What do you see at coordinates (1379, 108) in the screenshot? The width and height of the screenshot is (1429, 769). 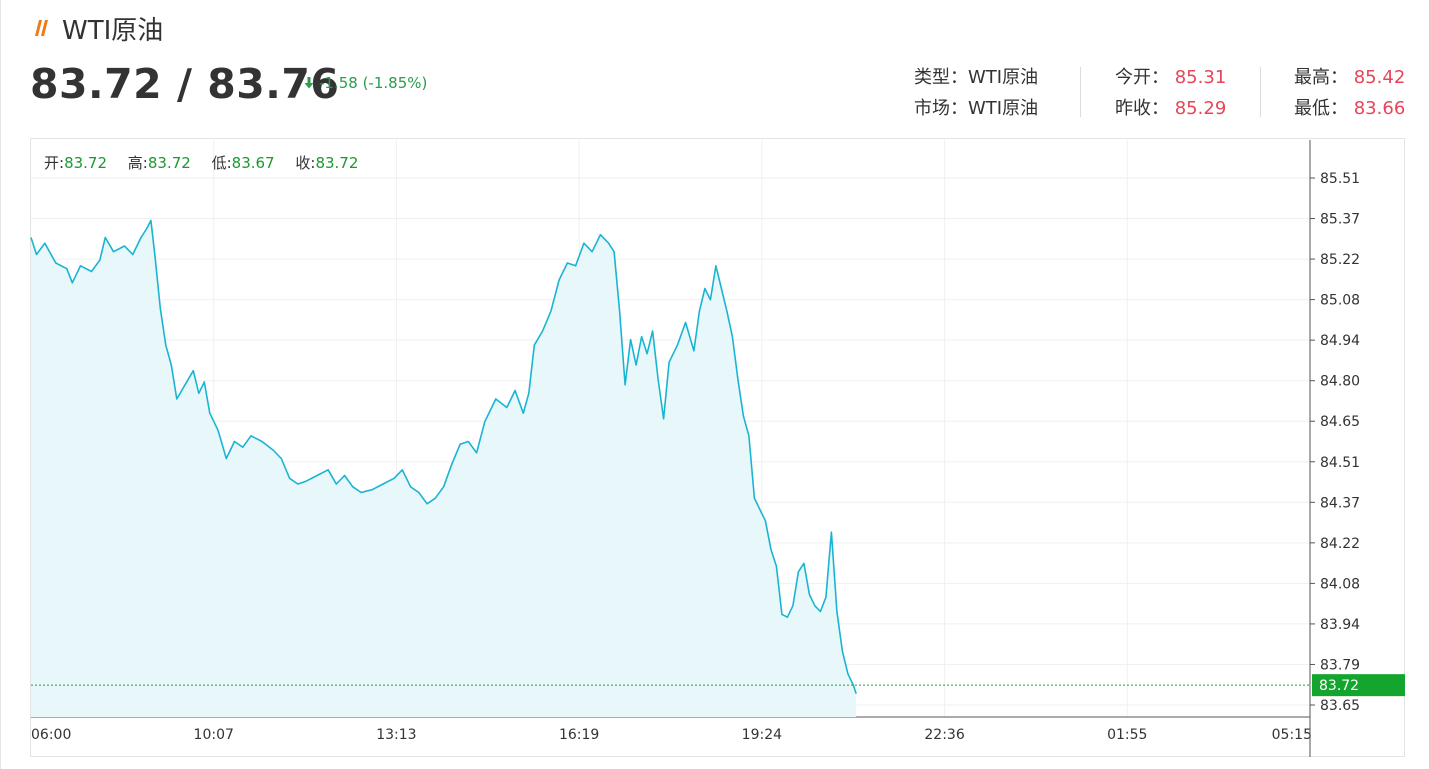 I see `stat-low-value: 83.66` at bounding box center [1379, 108].